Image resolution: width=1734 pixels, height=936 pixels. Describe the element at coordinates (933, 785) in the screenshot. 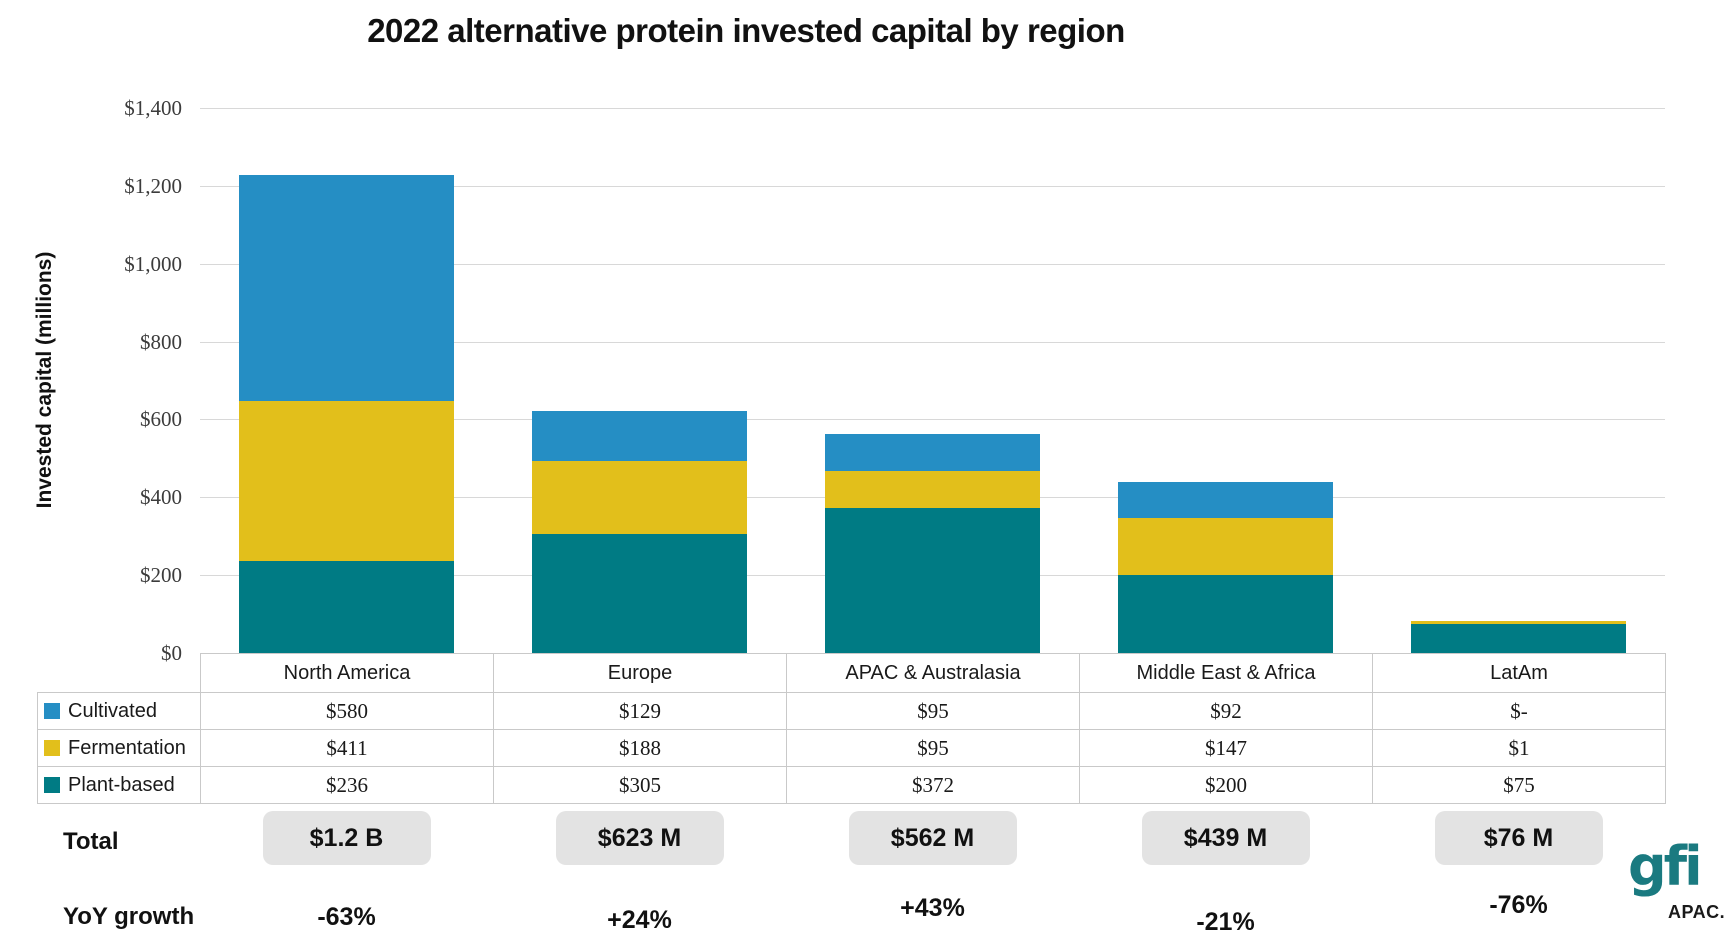

I see `value-cell-plant-based: $372` at that location.